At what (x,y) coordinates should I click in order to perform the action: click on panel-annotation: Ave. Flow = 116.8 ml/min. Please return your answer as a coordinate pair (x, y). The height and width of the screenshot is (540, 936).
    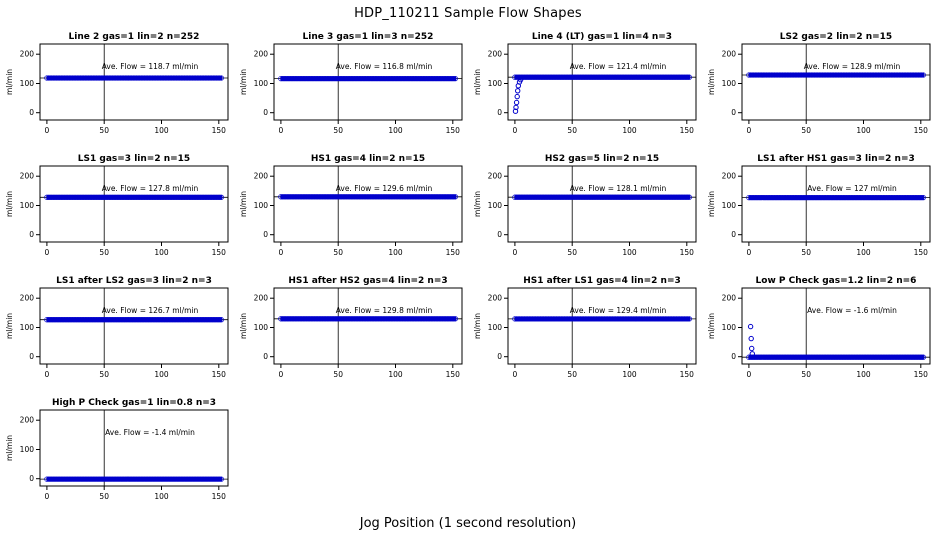
    Looking at the image, I should click on (384, 66).